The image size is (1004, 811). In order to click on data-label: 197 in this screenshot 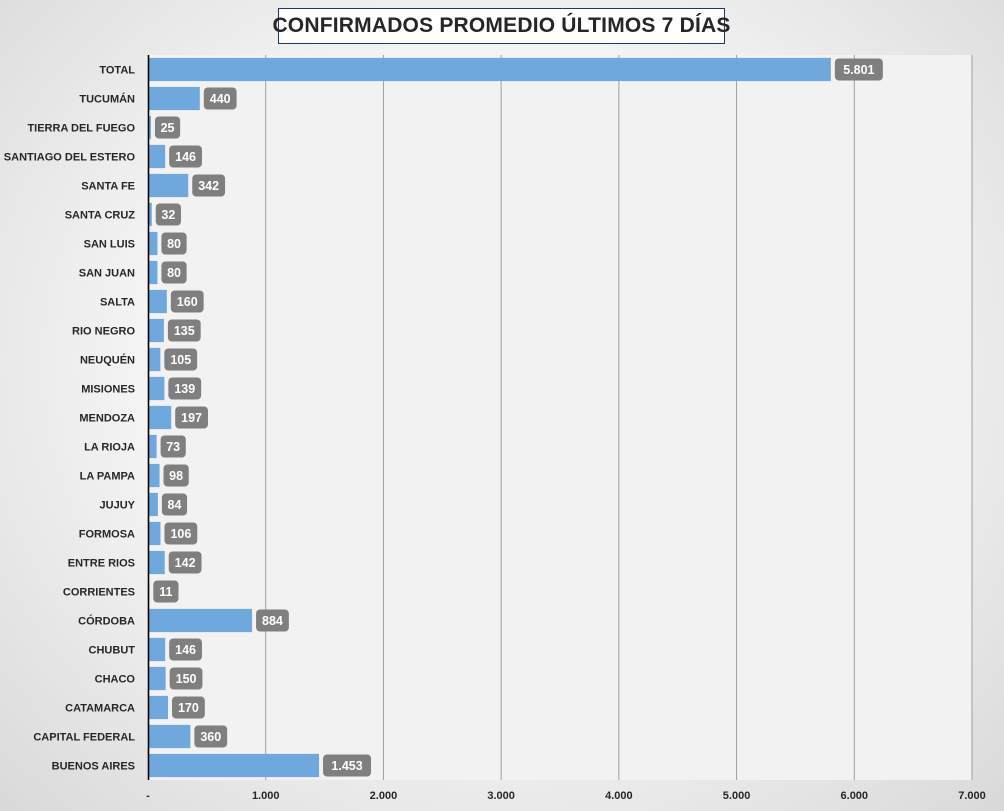, I will do `click(191, 418)`.